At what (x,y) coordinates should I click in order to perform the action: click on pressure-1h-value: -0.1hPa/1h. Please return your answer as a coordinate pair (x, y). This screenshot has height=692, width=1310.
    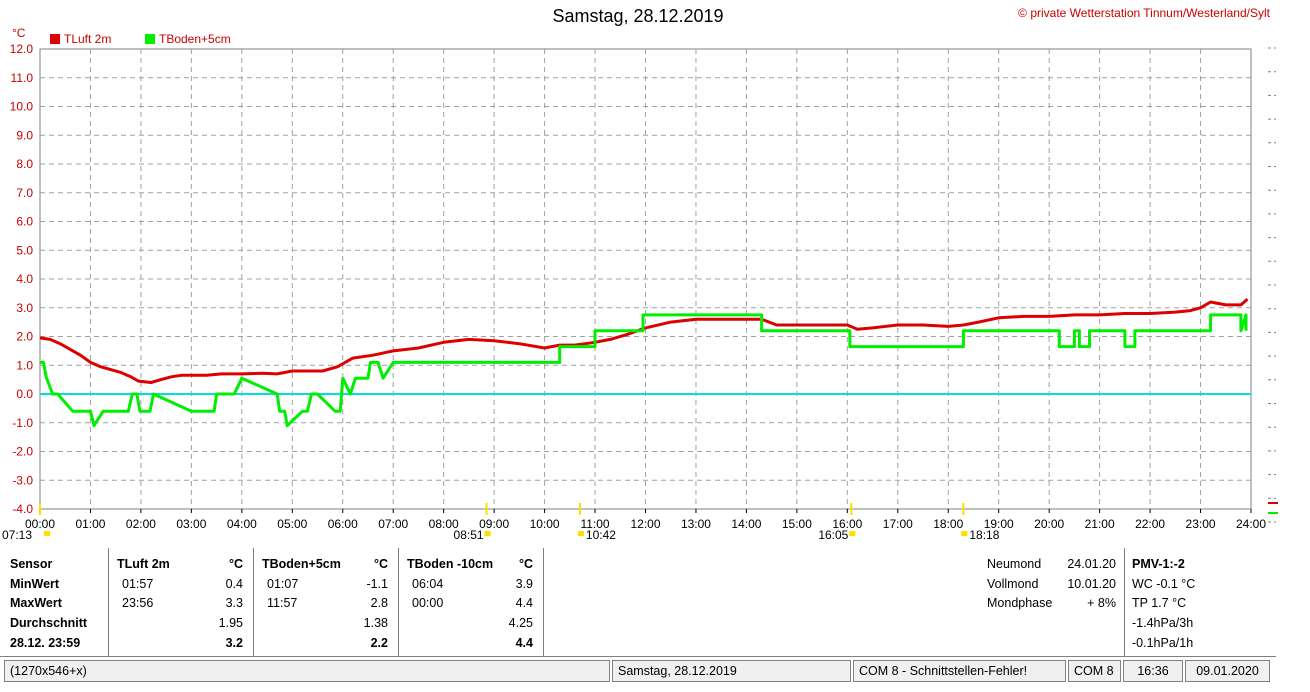
    Looking at the image, I should click on (1163, 643).